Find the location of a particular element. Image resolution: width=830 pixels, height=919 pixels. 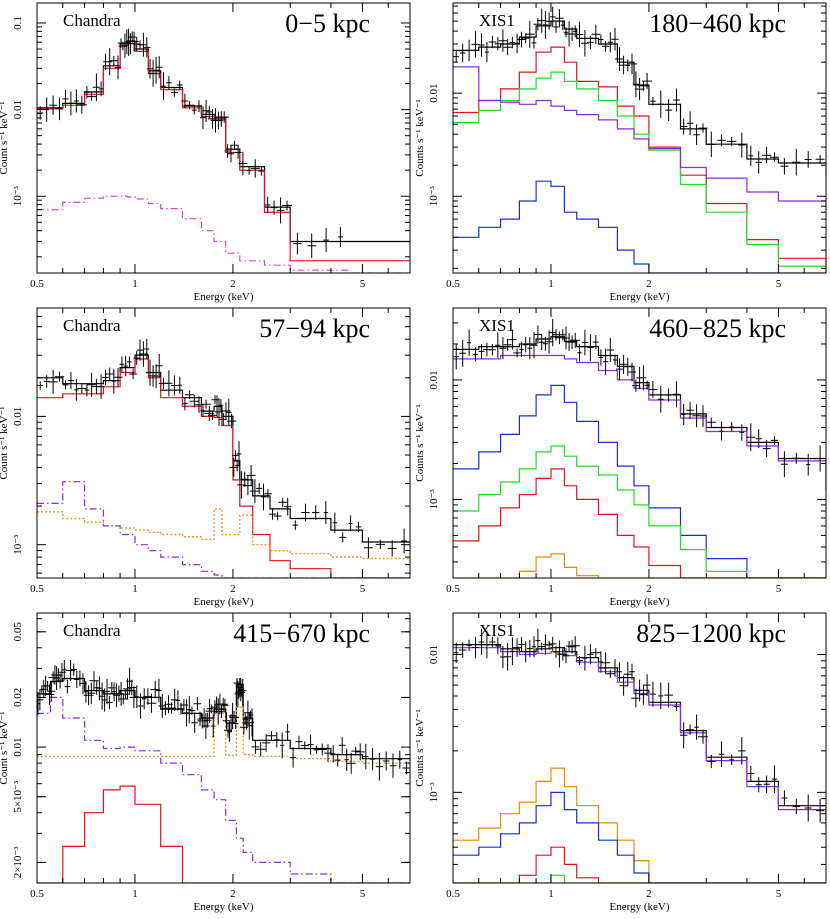

y-tick-label: 0.02 is located at coordinates (18, 697).